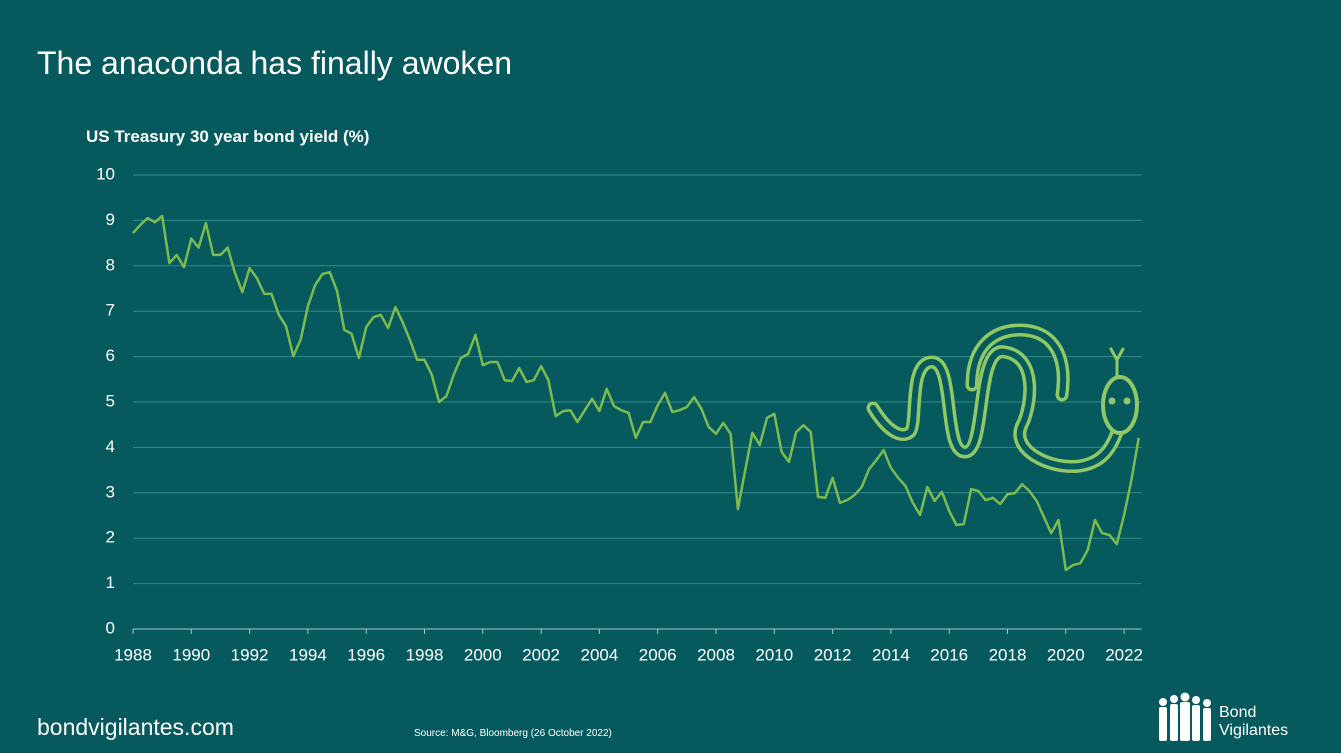 This screenshot has width=1341, height=753. What do you see at coordinates (110, 446) in the screenshot?
I see `y-tick-label: 4` at bounding box center [110, 446].